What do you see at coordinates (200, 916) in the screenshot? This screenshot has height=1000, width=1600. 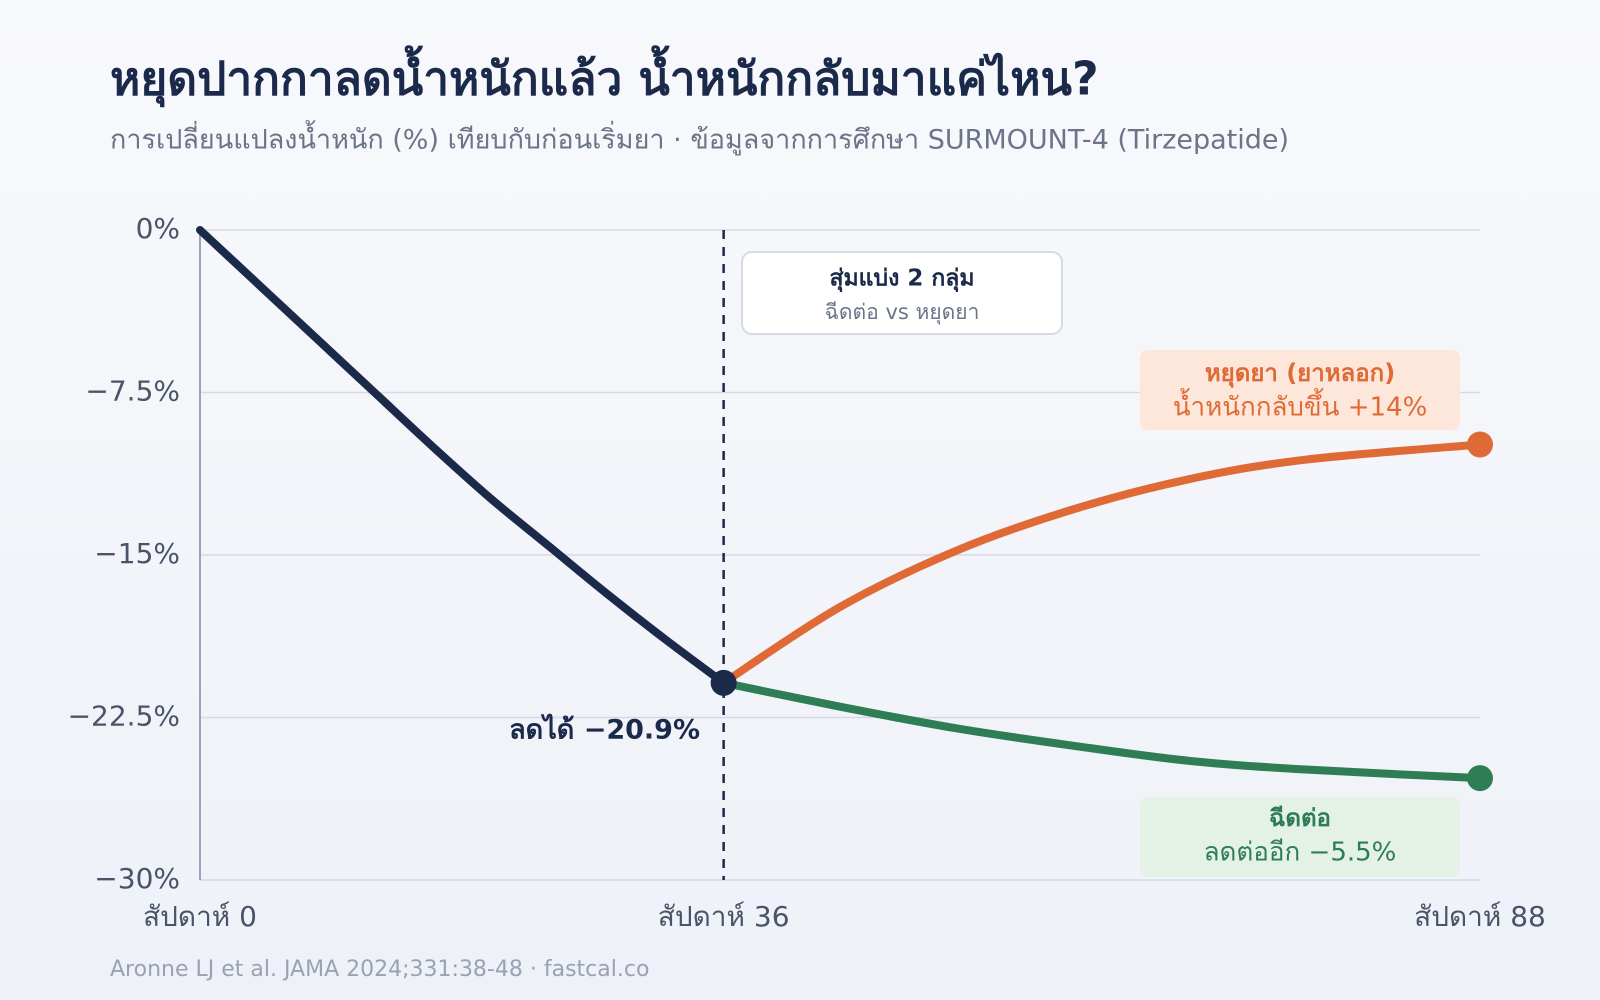 I see `x-tick-label: สัปดาห์ 0` at bounding box center [200, 916].